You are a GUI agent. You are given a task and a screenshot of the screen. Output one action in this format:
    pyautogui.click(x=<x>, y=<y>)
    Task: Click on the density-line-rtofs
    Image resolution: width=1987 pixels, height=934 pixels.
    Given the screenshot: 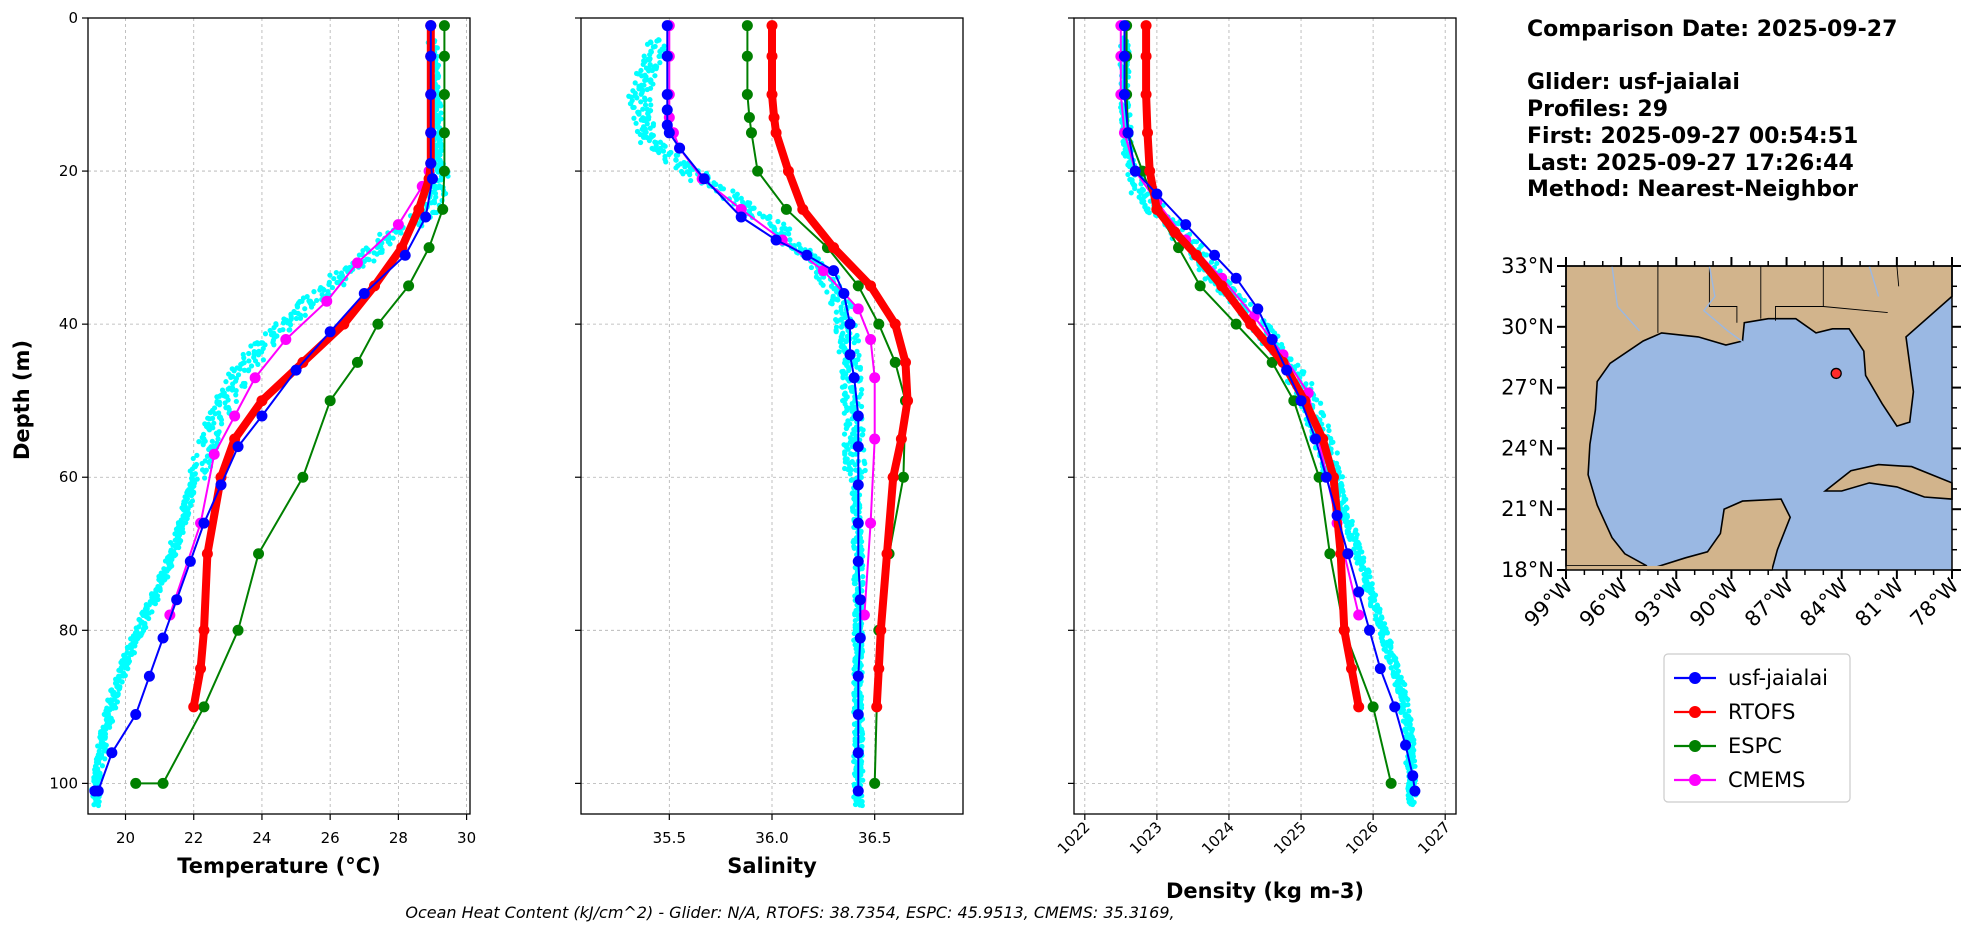 What is the action you would take?
    pyautogui.click(x=1252, y=366)
    